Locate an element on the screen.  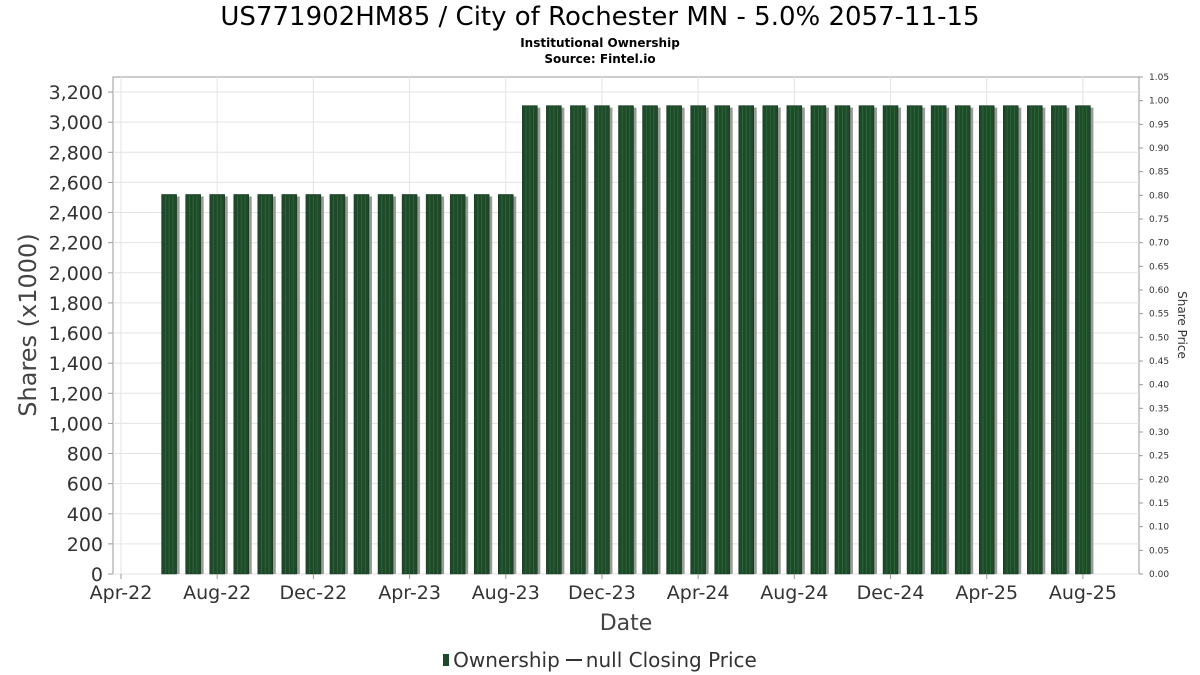
y2-tick-label: 0.55 is located at coordinates (1159, 315).